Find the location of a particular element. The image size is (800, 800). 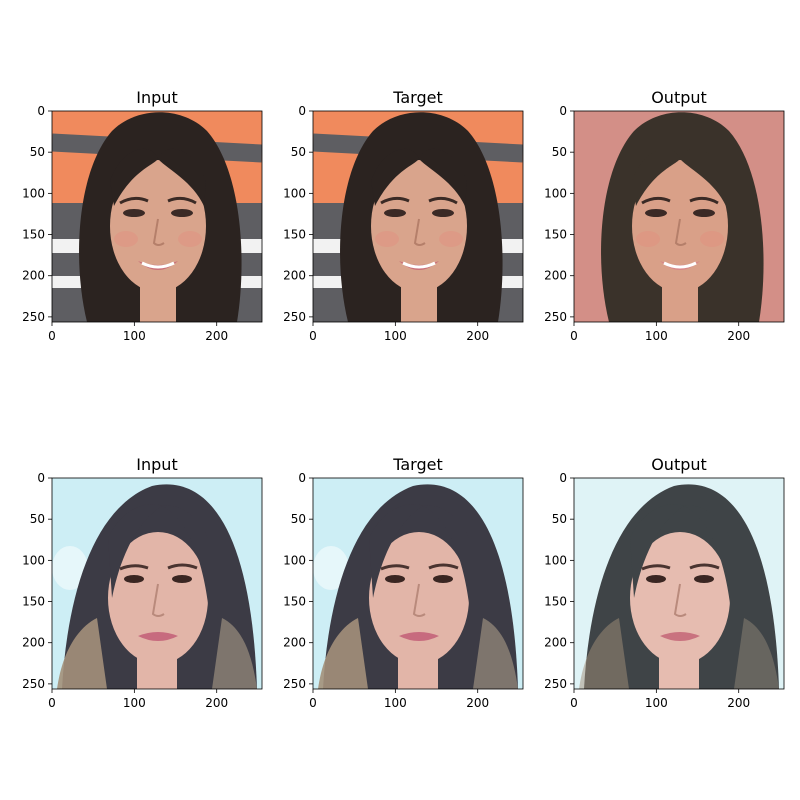

panel-title: Input is located at coordinates (156, 464).